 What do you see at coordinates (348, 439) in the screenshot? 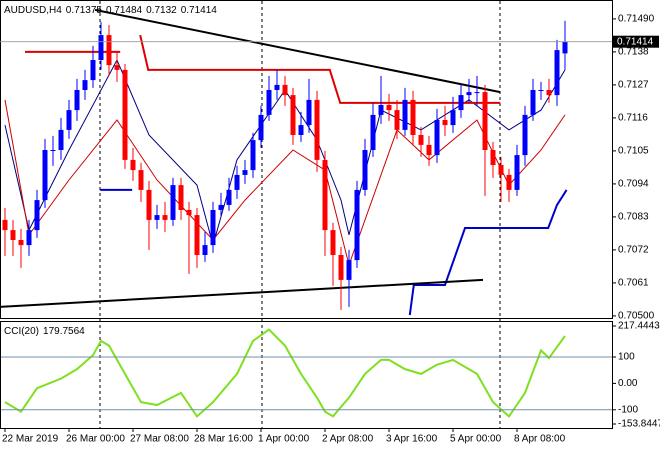
I see `x-tick-label: 2 Apr 08:00` at bounding box center [348, 439].